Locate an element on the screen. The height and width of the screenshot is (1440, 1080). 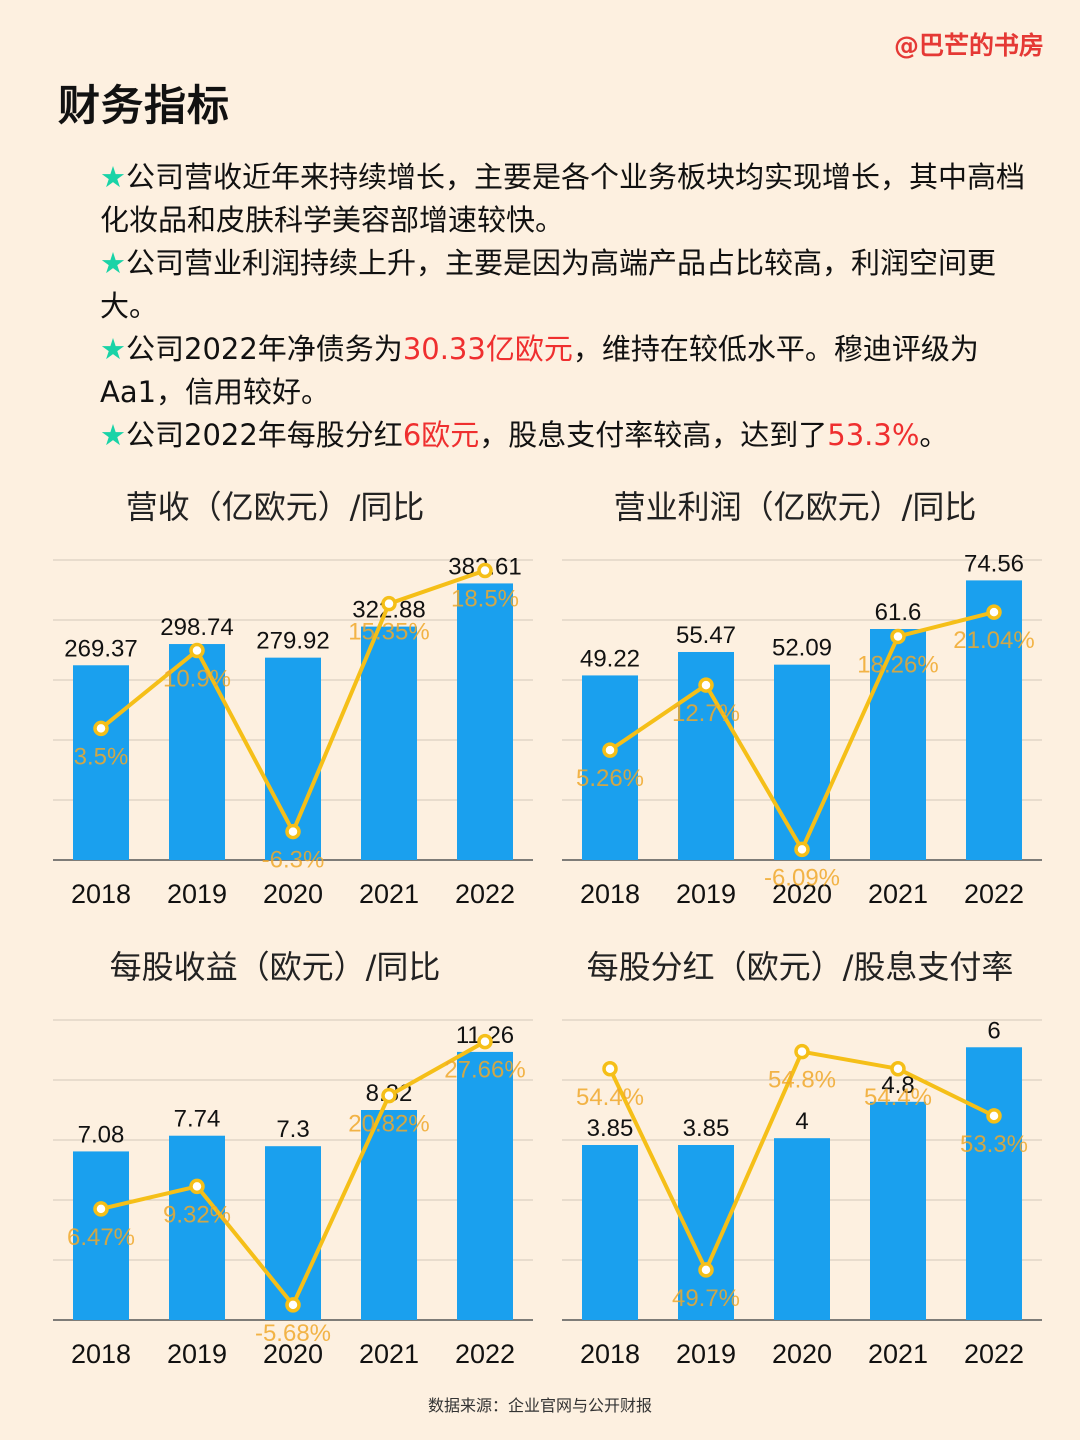
chart-title-eps: 每股收益（欧元）/同比 is located at coordinates (275, 967).